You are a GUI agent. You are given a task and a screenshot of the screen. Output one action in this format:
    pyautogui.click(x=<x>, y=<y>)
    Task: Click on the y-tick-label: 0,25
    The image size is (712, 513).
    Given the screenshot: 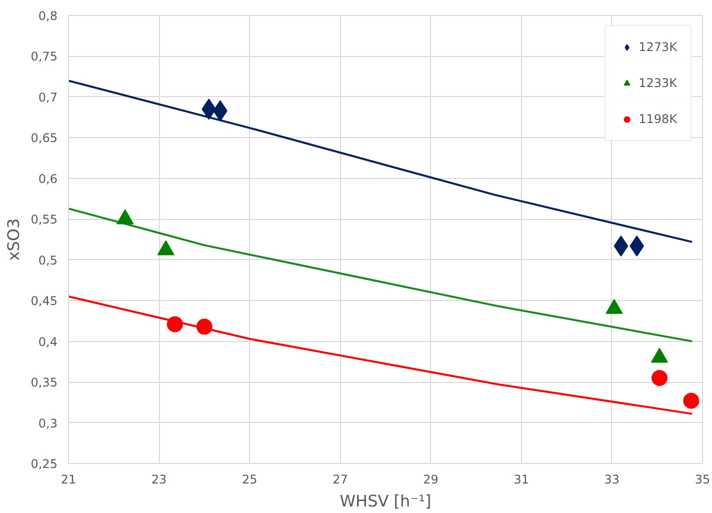 What is the action you would take?
    pyautogui.click(x=44, y=464)
    